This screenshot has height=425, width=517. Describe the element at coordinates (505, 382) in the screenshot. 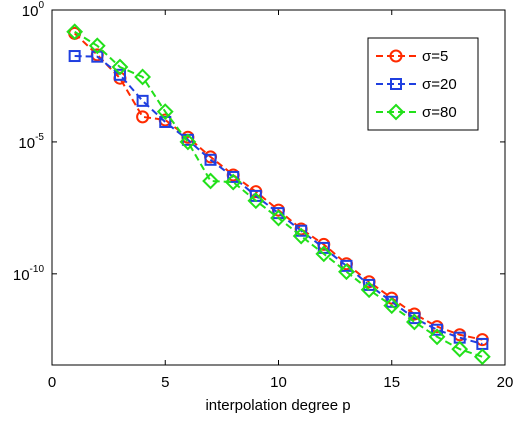

I see `x-tick-label: 20` at that location.